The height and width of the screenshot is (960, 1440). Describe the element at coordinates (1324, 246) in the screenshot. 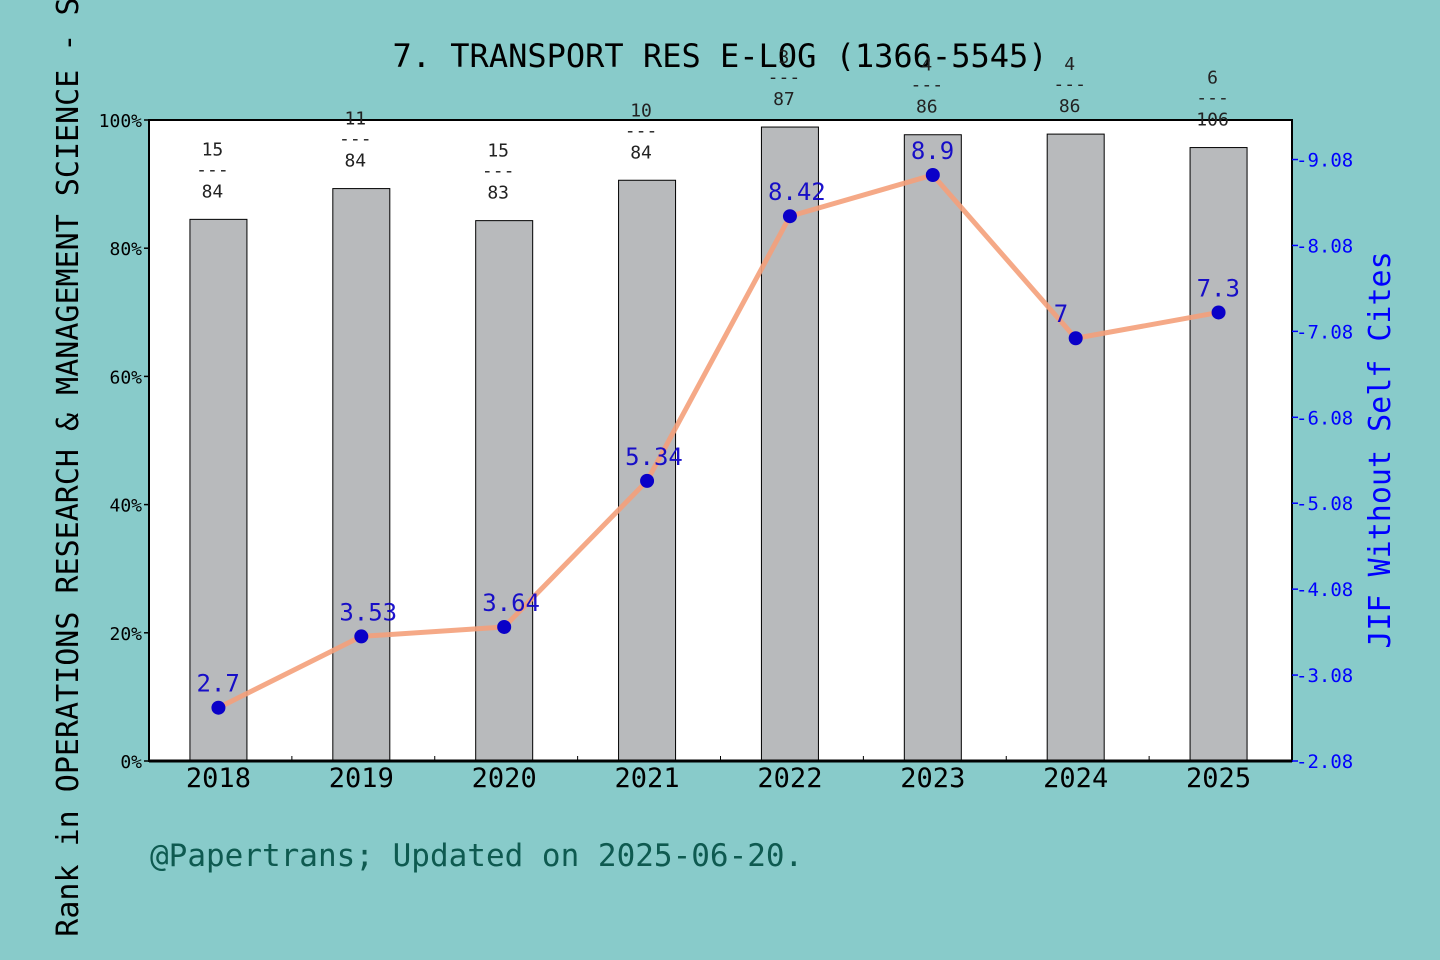

I see `right-tick-label: -8.08` at that location.